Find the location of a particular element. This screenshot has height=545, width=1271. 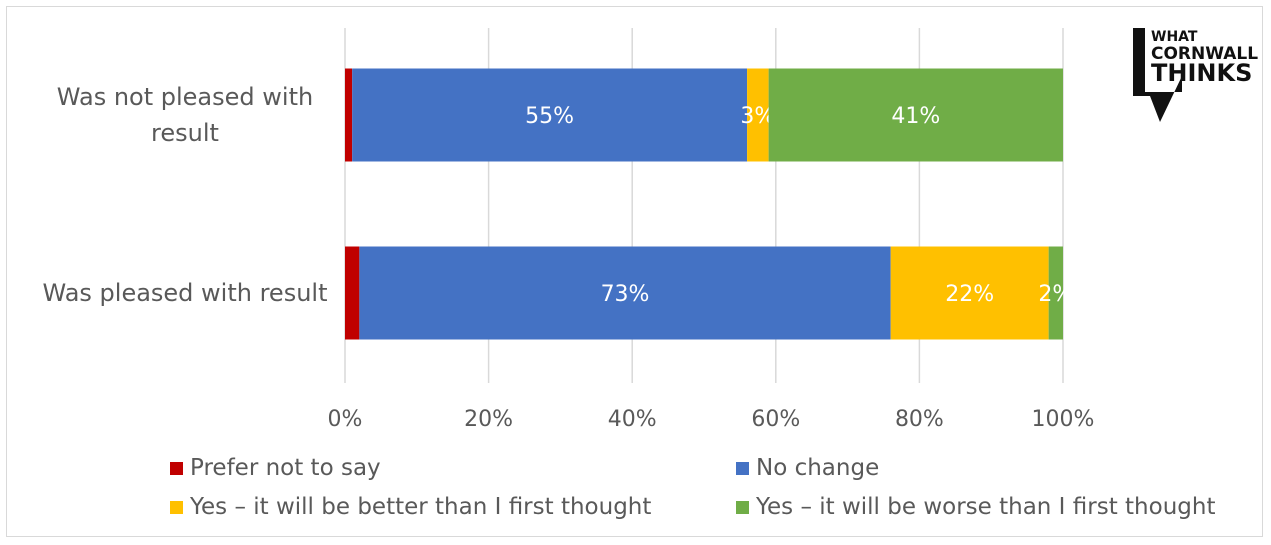

logo-speech-bubble-icon is located at coordinates (1157, 75).